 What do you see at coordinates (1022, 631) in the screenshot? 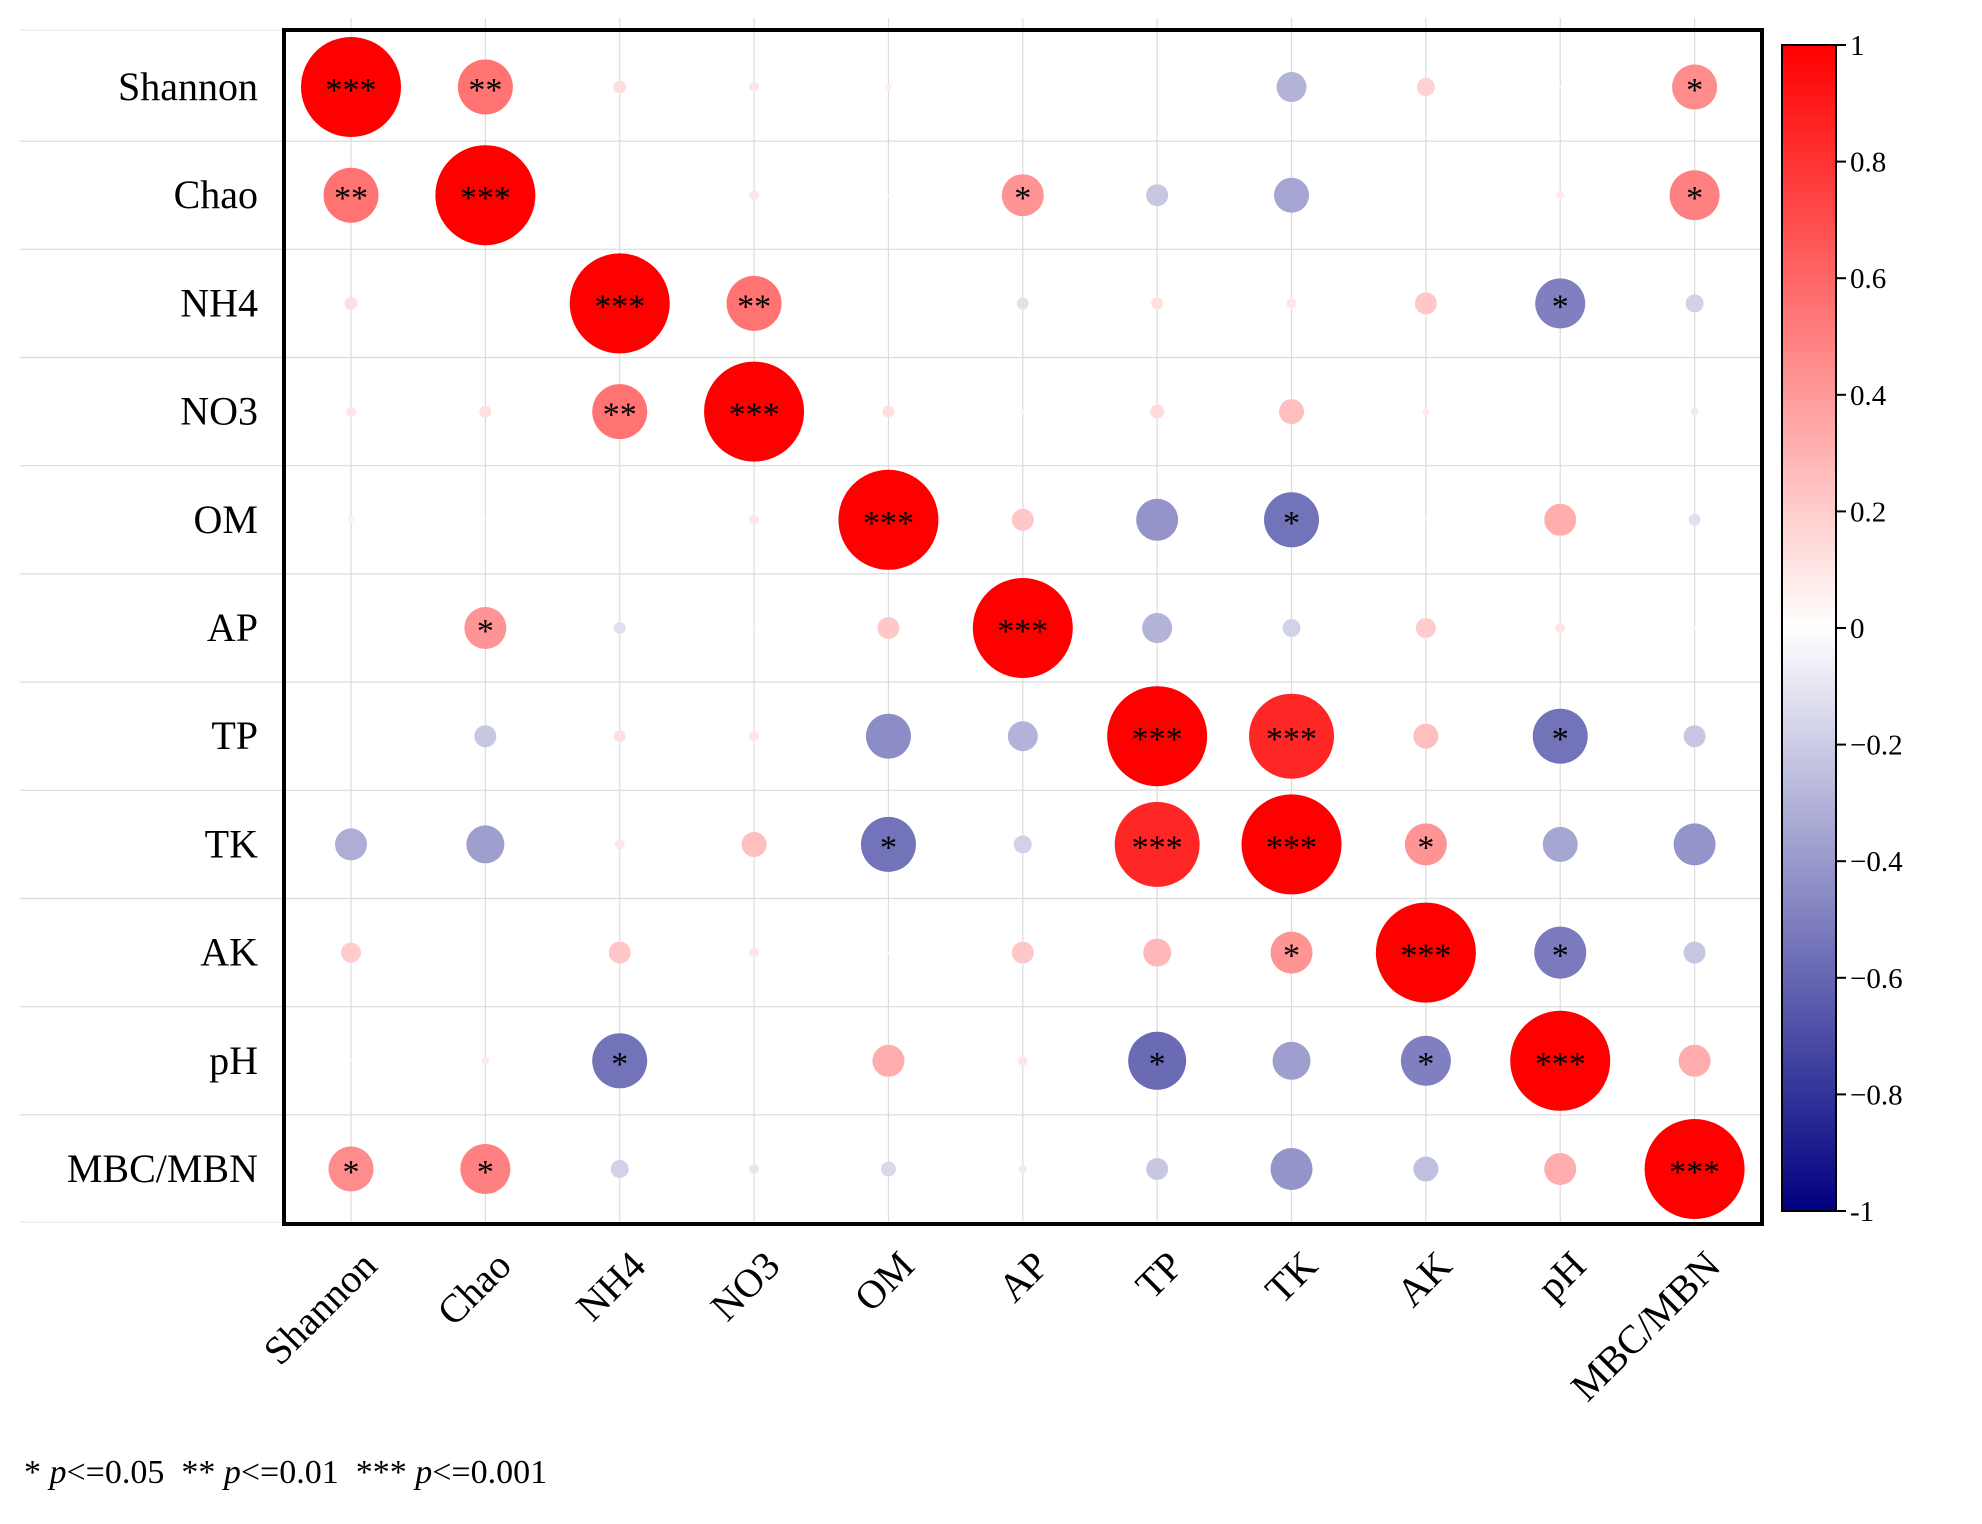
I see `sig-marker-5-5: ***` at bounding box center [1022, 631].